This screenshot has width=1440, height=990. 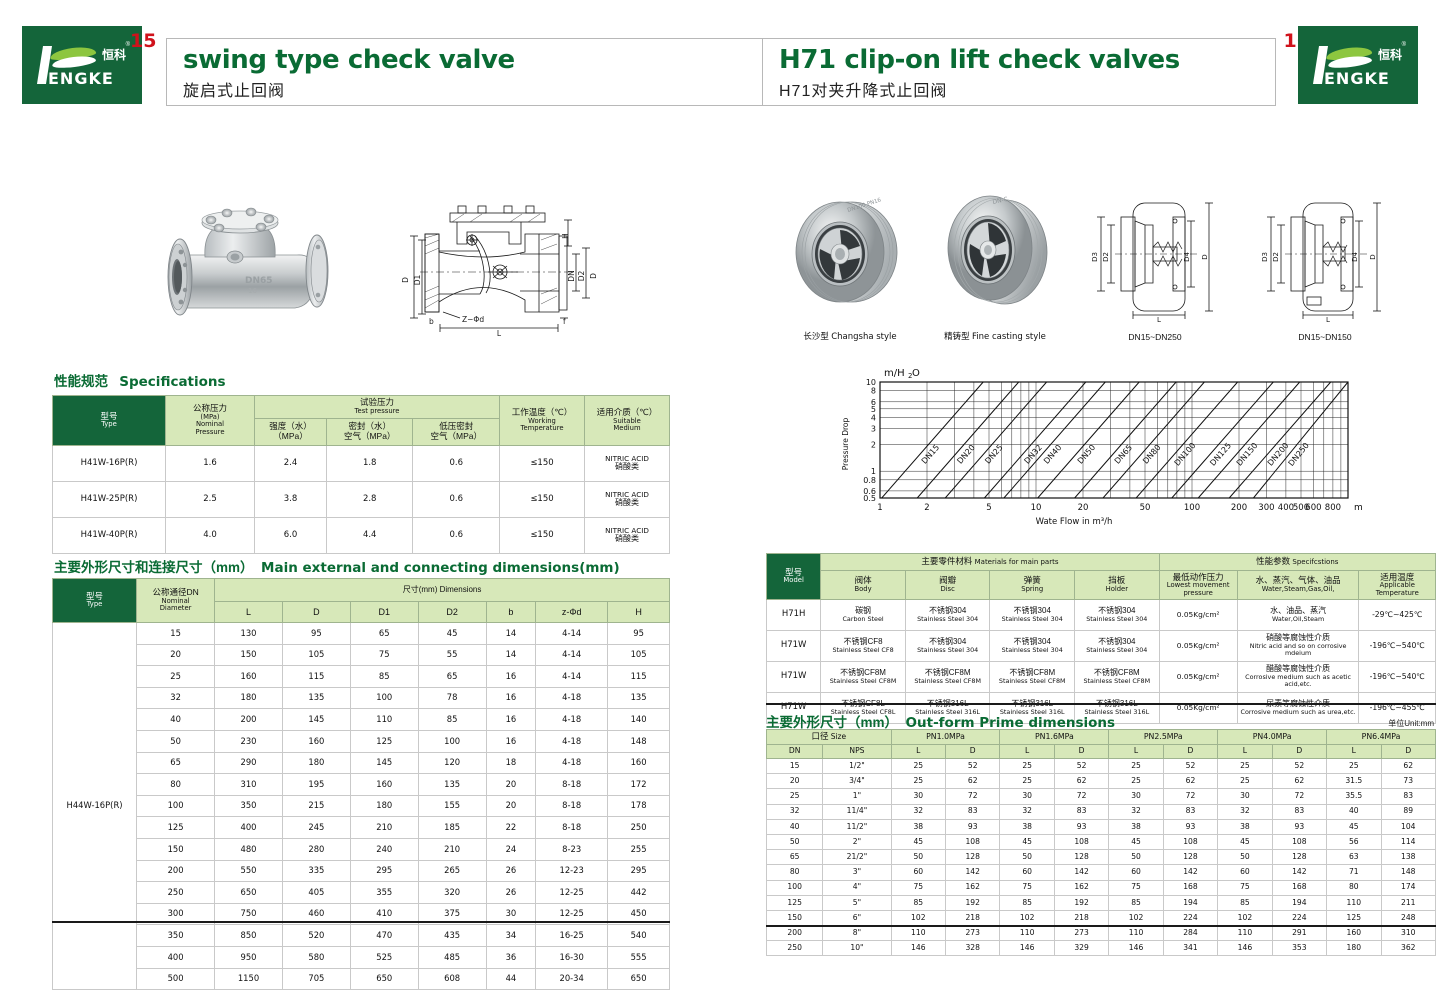 I want to click on table-row: 15 1/2" 25 52 25 52 25 52 25 52 25 62, so click(x=1101, y=766).